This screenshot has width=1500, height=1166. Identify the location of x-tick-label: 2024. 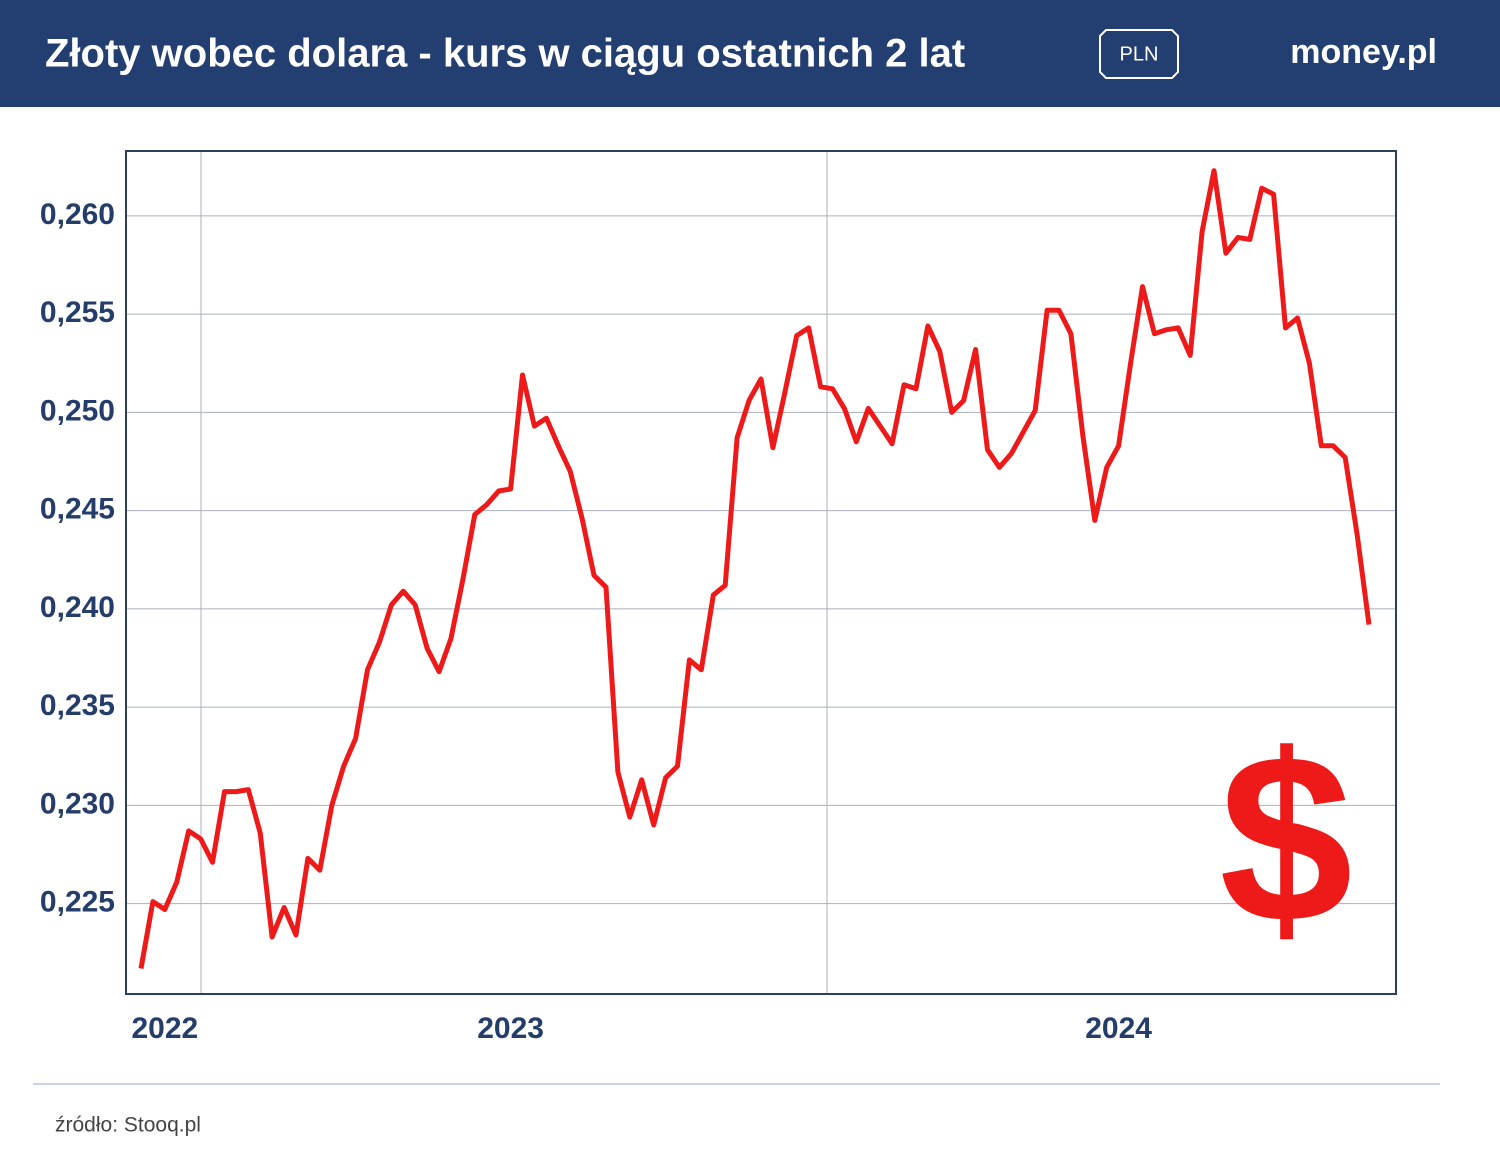
(1118, 1028).